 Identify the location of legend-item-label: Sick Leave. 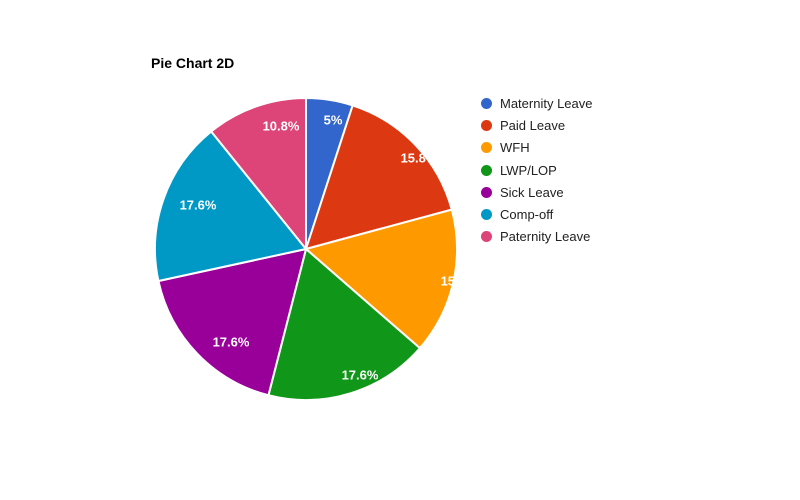
(532, 192).